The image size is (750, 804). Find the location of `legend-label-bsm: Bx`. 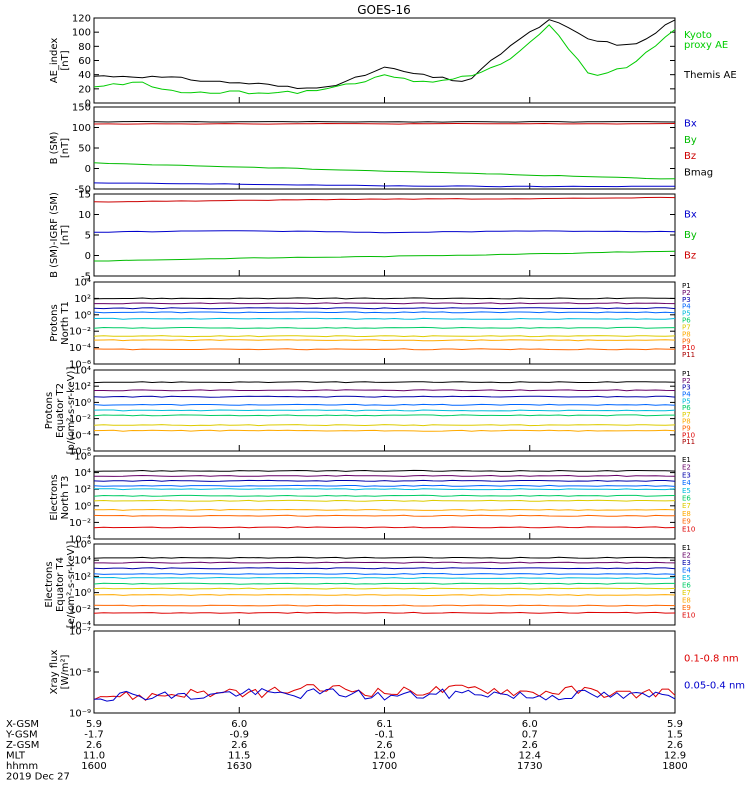

legend-label-bsm: Bx is located at coordinates (690, 123).